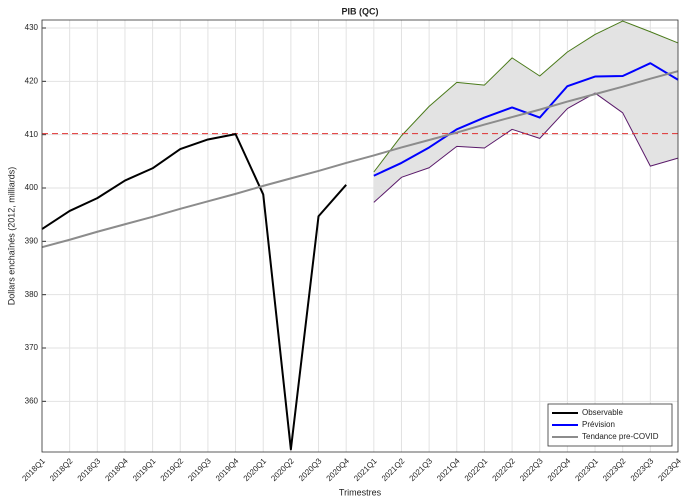 Image resolution: width=685 pixels, height=500 pixels. I want to click on legend-label: Prévision, so click(598, 424).